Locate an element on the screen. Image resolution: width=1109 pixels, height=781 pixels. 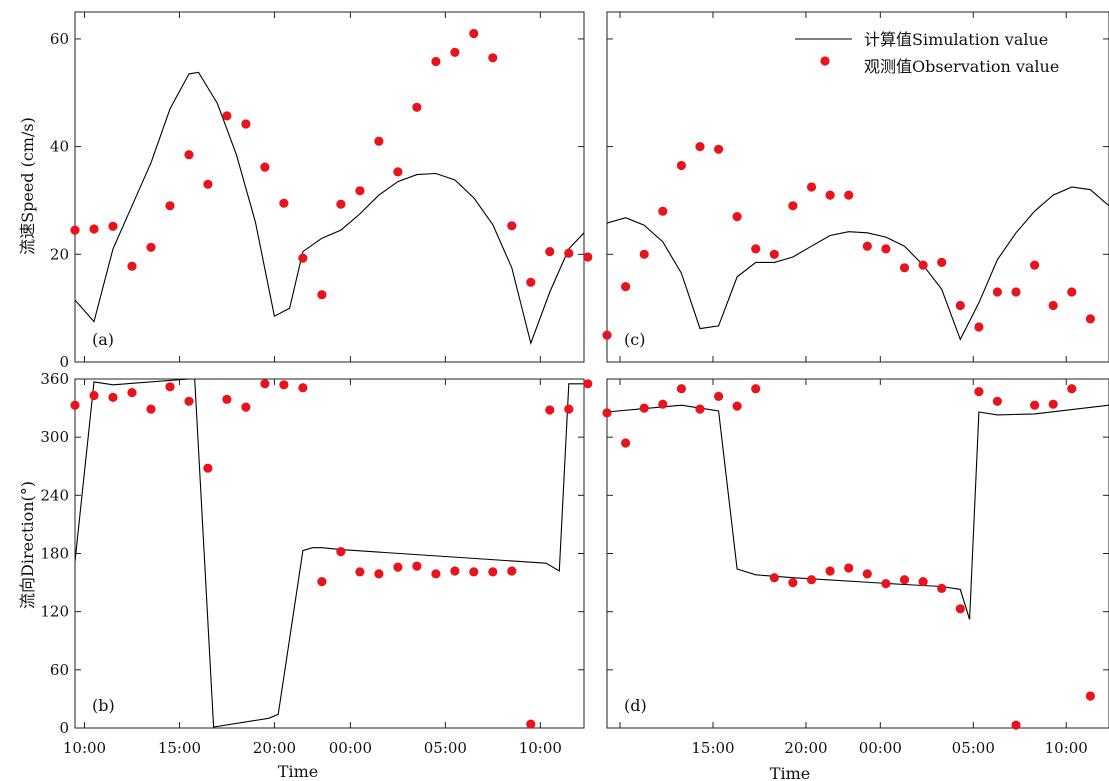
y-axis-title-speed: 流速Speed (cm/s) is located at coordinates (27, 186).